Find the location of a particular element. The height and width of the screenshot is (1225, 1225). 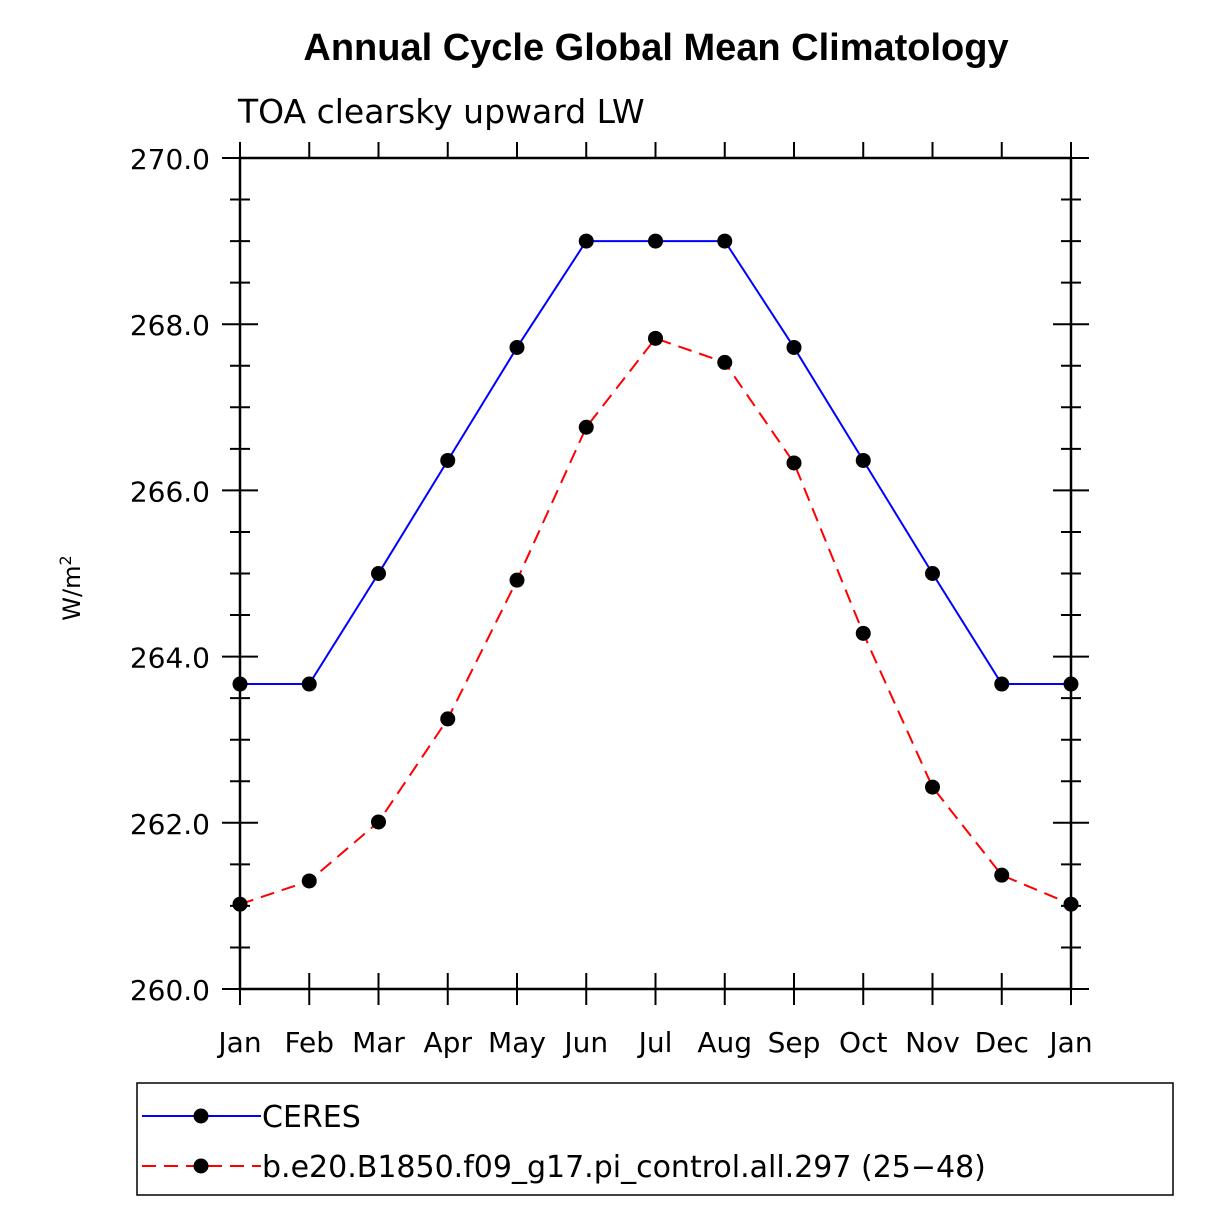

legend-marker-ceres is located at coordinates (201, 1116).